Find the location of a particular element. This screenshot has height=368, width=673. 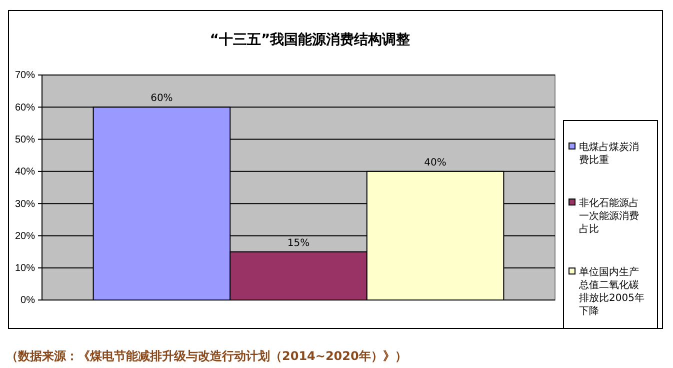

text: 40% is located at coordinates (435, 162).